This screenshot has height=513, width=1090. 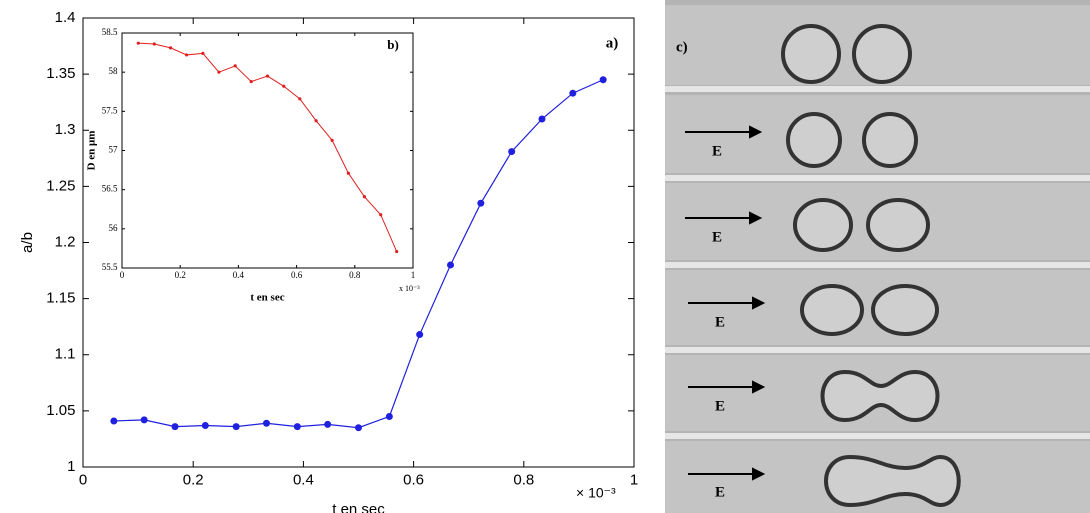 What do you see at coordinates (60, 410) in the screenshot?
I see `y-tick-label: 1.05` at bounding box center [60, 410].